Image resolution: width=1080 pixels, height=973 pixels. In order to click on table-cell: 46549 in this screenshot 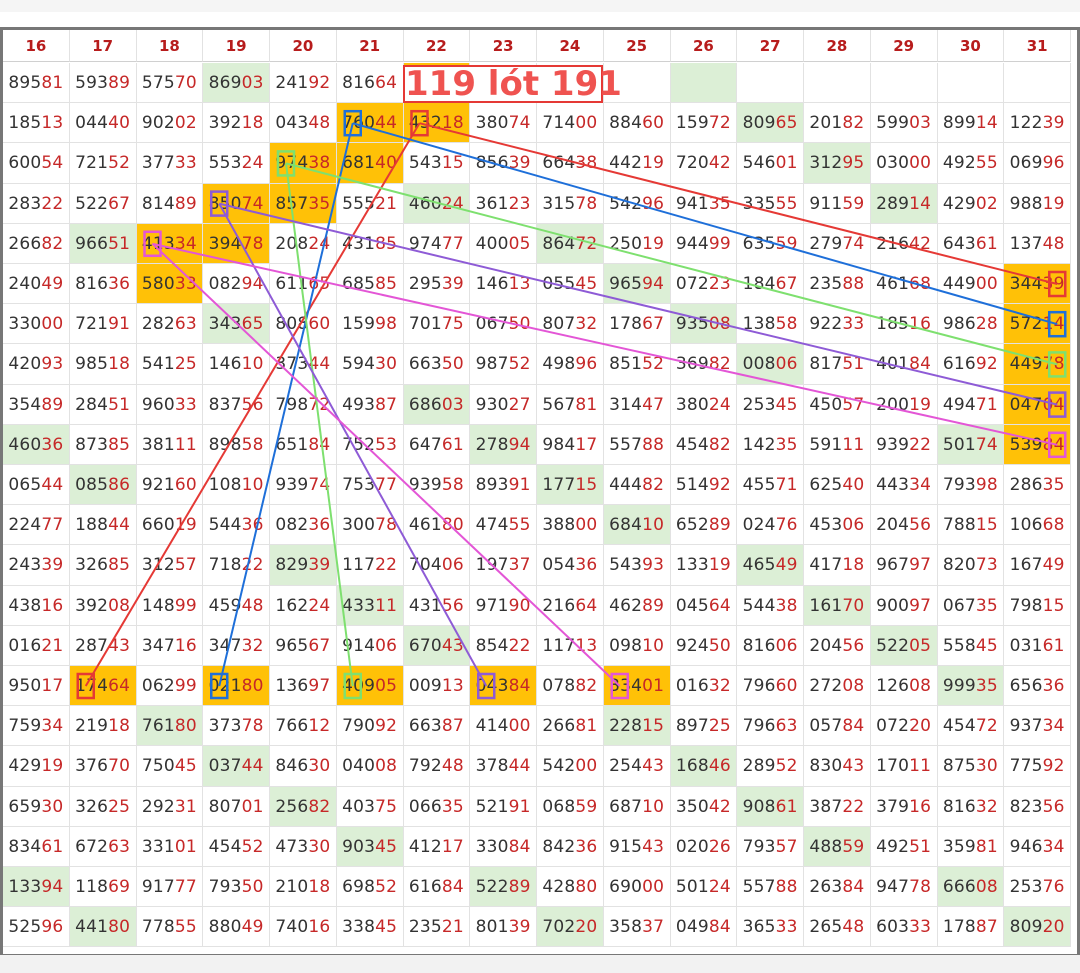, I will do `click(770, 565)`.